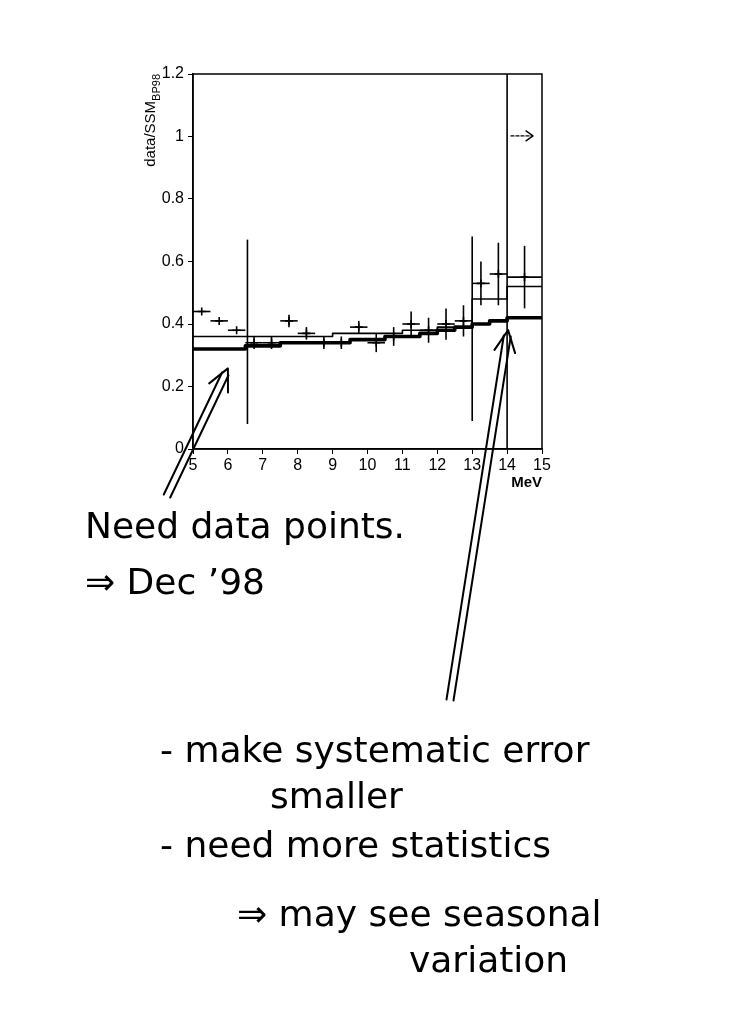  Describe the element at coordinates (507, 465) in the screenshot. I see `x-tick-label: 14` at that location.